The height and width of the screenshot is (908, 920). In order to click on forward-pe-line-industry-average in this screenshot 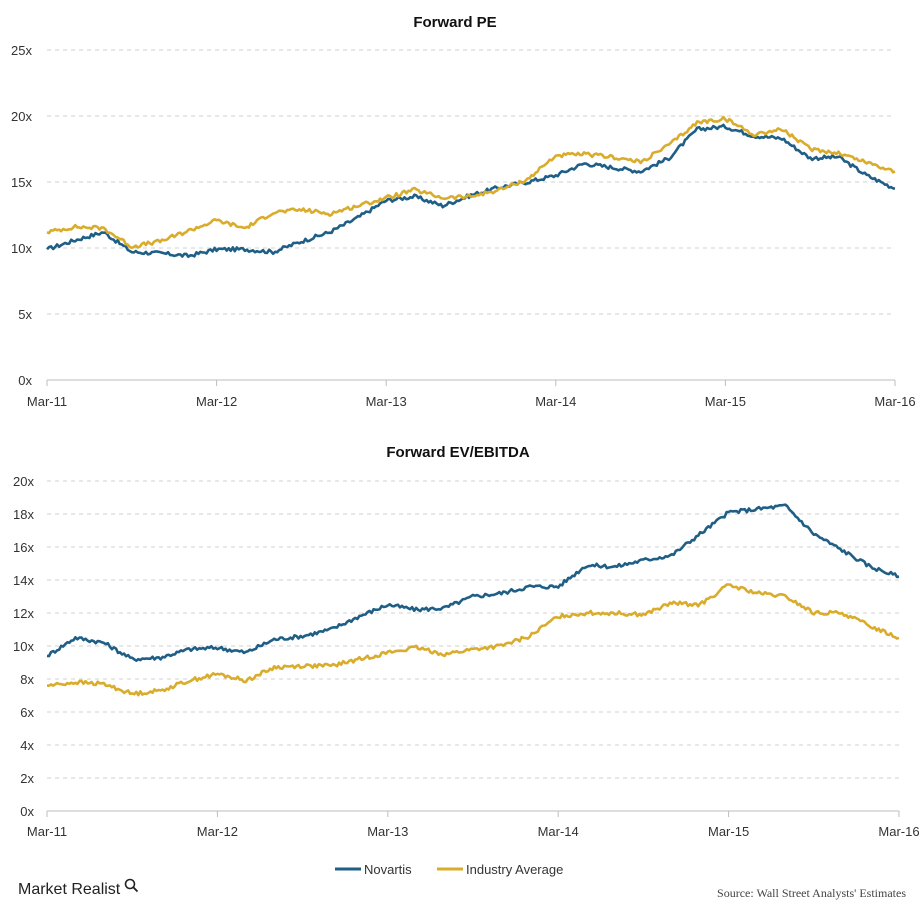, I will do `click(471, 182)`.